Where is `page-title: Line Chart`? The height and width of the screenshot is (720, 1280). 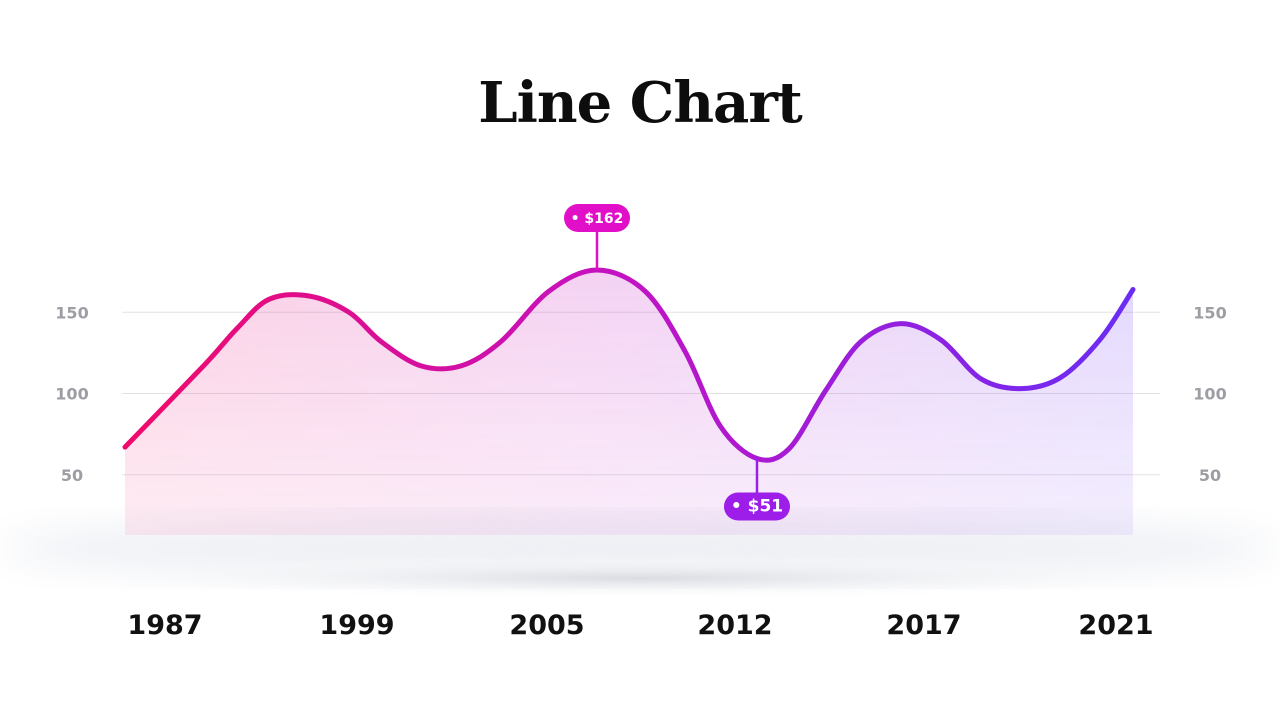
page-title: Line Chart is located at coordinates (640, 103).